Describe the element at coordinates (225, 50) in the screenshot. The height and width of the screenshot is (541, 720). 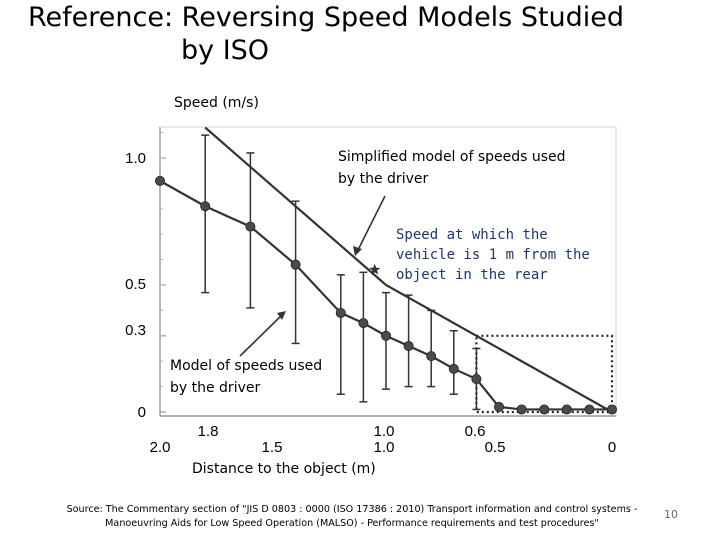
I see `slide-title-line2: by ISO` at that location.